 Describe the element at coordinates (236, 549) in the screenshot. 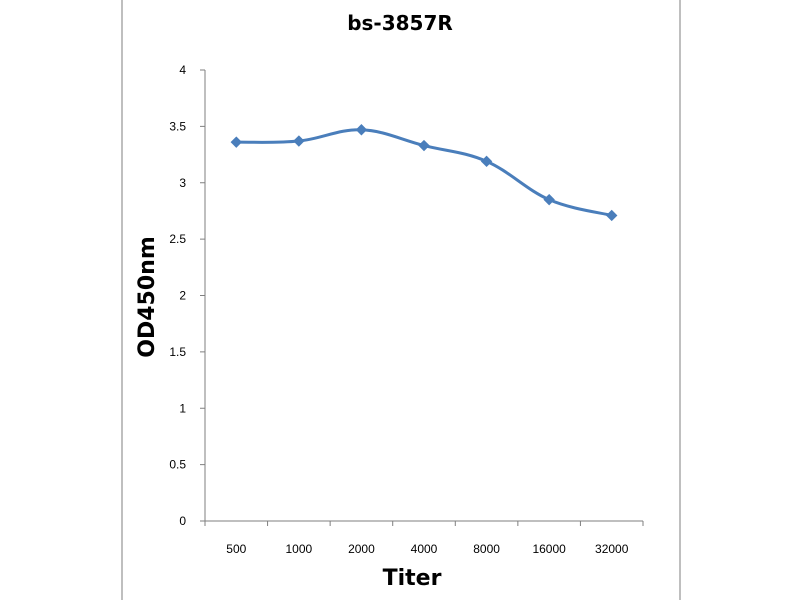

I see `x-tick-label: 500` at that location.